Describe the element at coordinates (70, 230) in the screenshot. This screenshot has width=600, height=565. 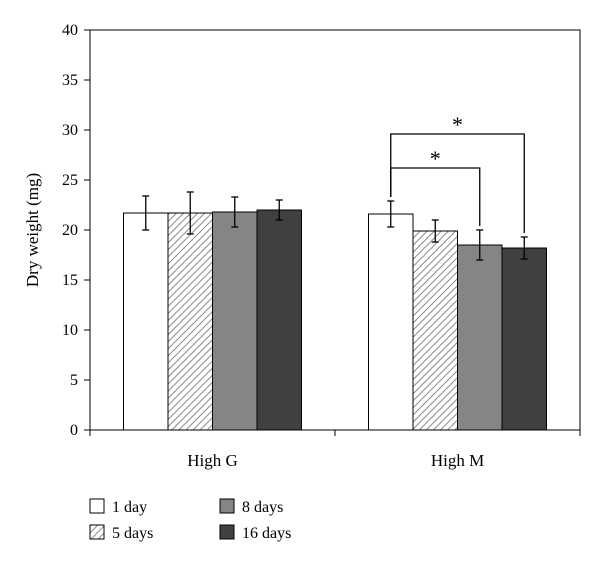
I see `y-tick-label: 20` at that location.